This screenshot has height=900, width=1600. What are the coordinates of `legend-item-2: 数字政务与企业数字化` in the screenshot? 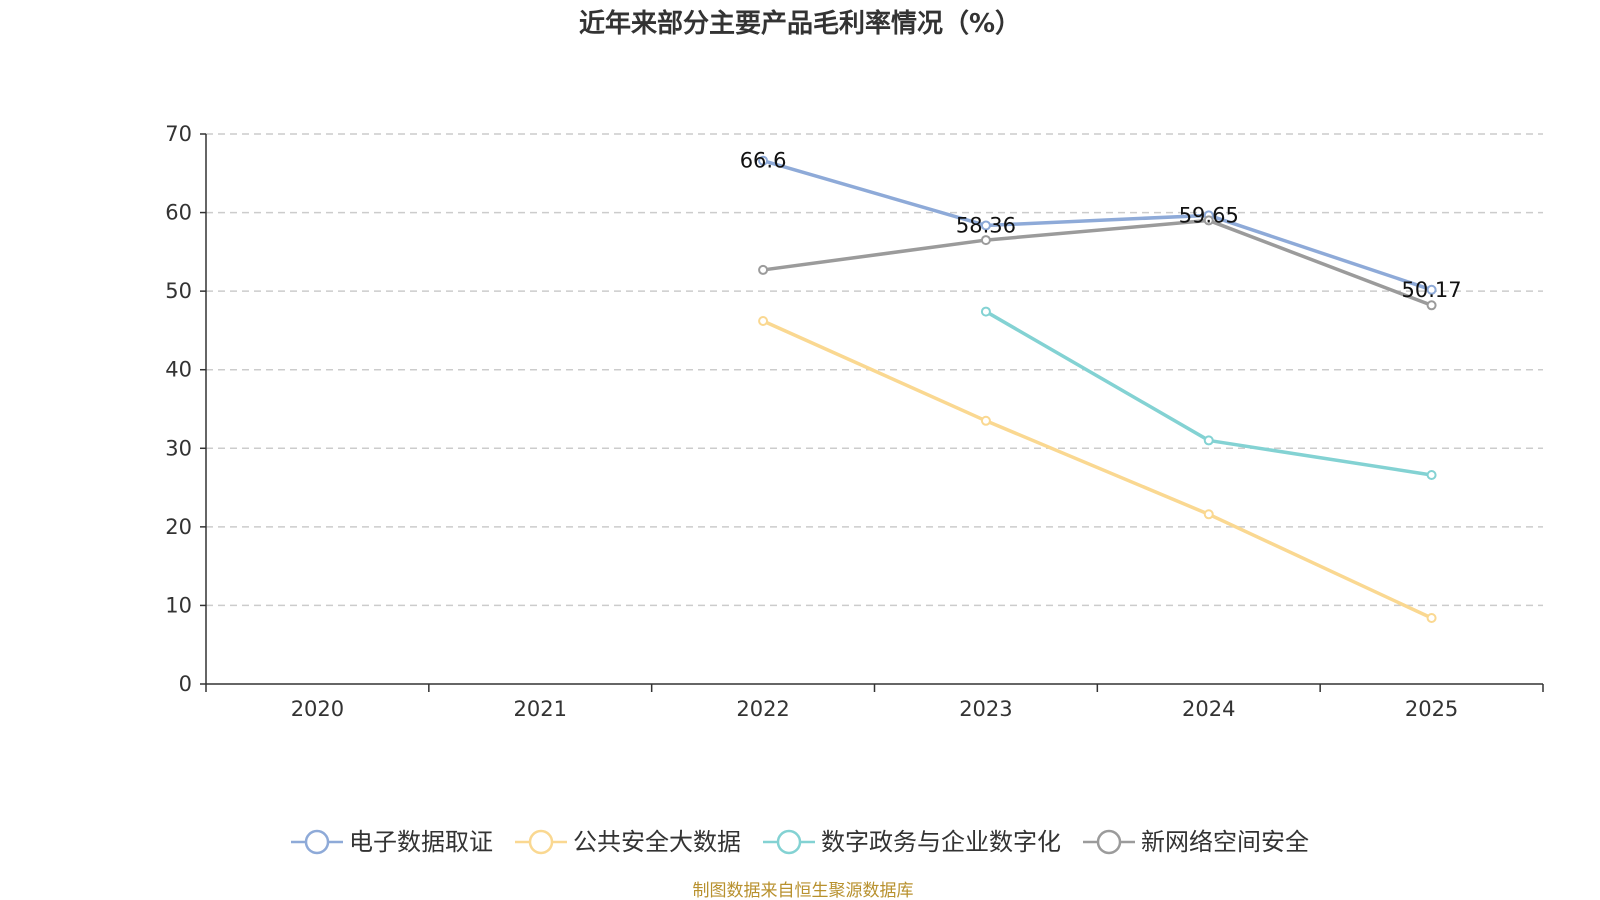 It's located at (912, 842).